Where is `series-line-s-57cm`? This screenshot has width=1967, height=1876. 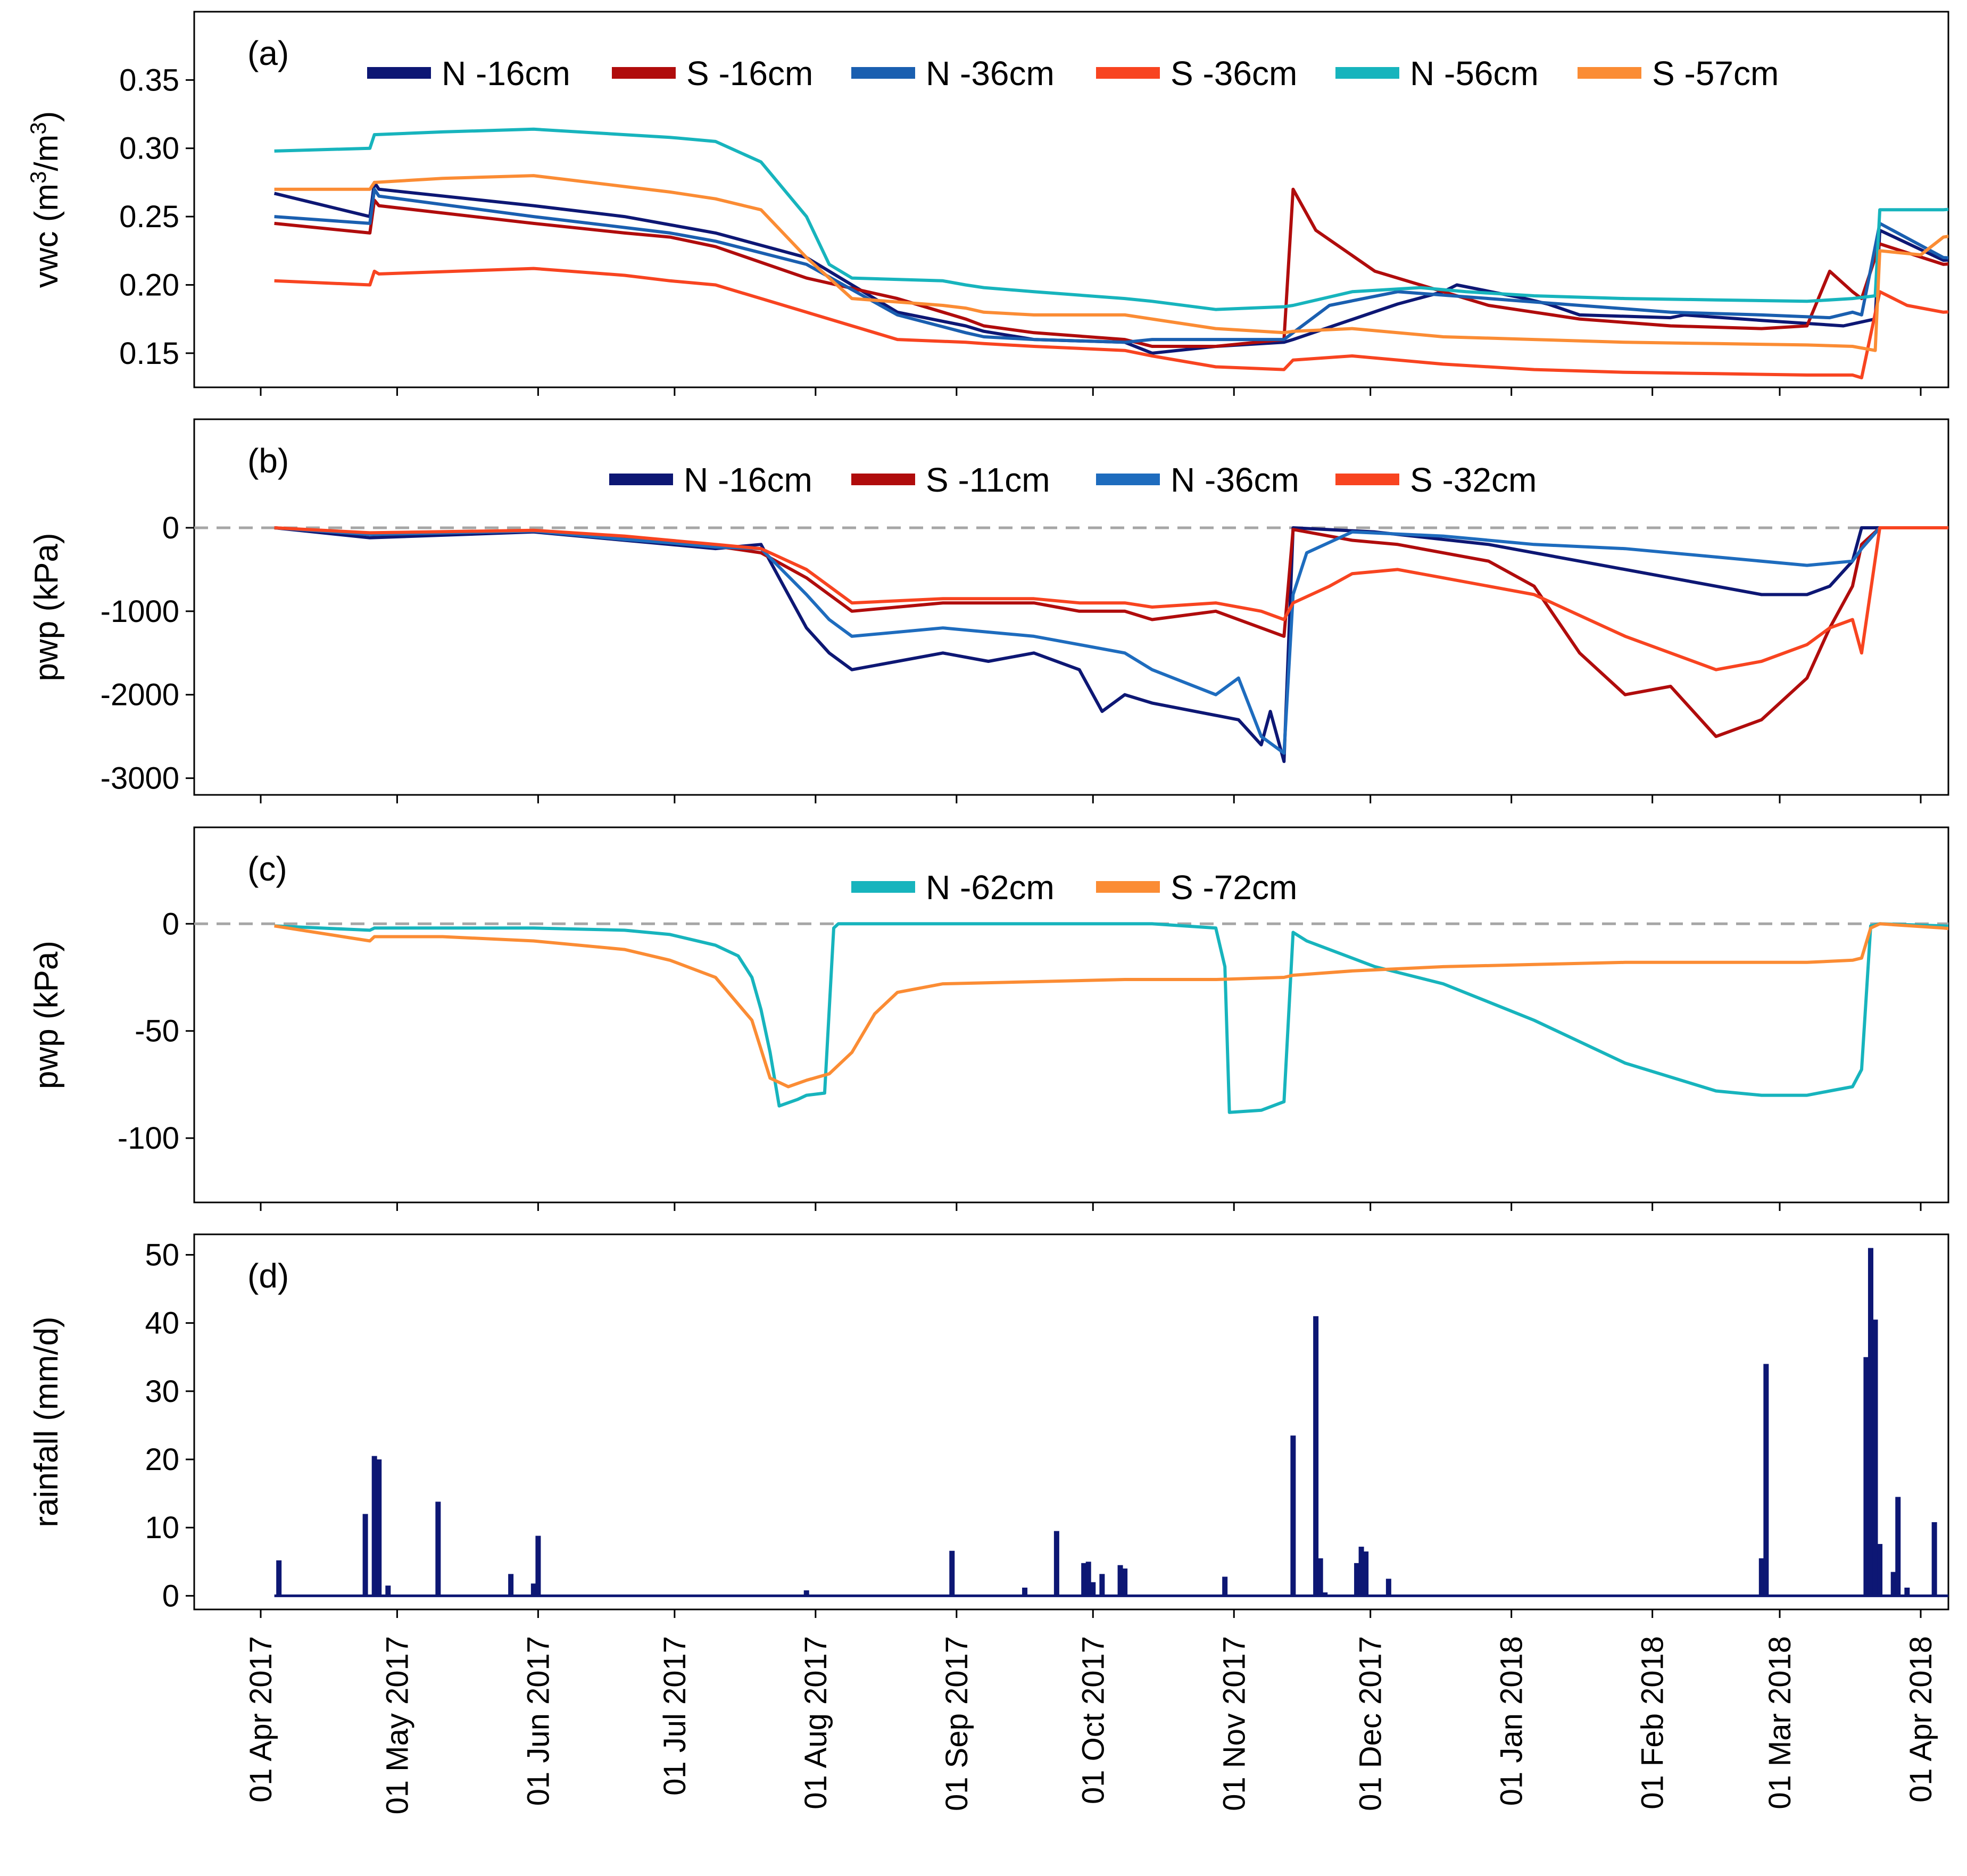
series-line-s-57cm is located at coordinates (1111, 263).